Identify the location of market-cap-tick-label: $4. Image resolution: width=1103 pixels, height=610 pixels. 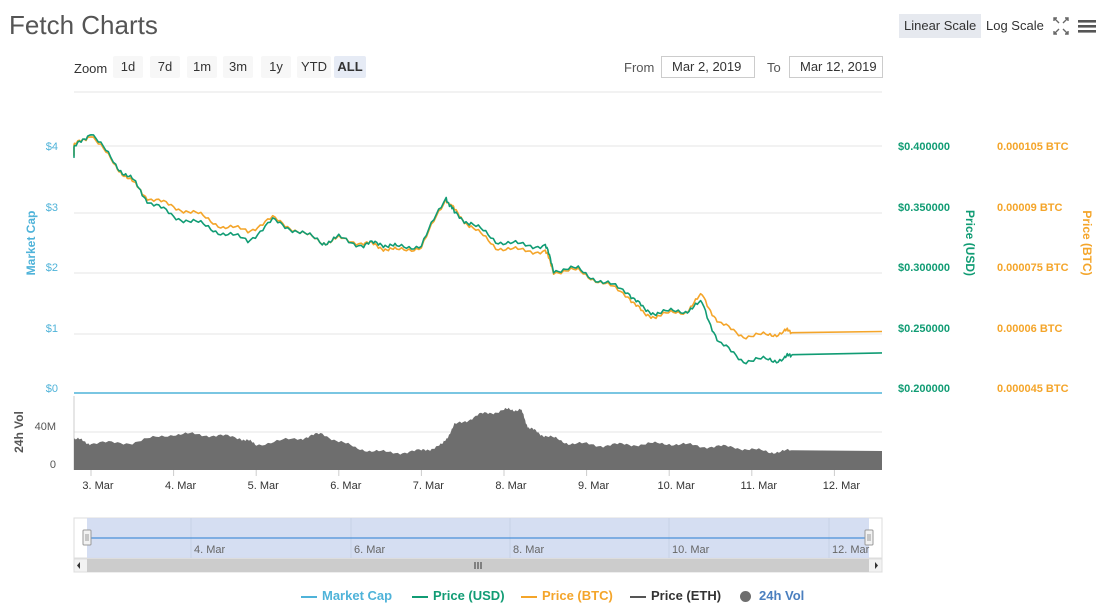
(52, 147).